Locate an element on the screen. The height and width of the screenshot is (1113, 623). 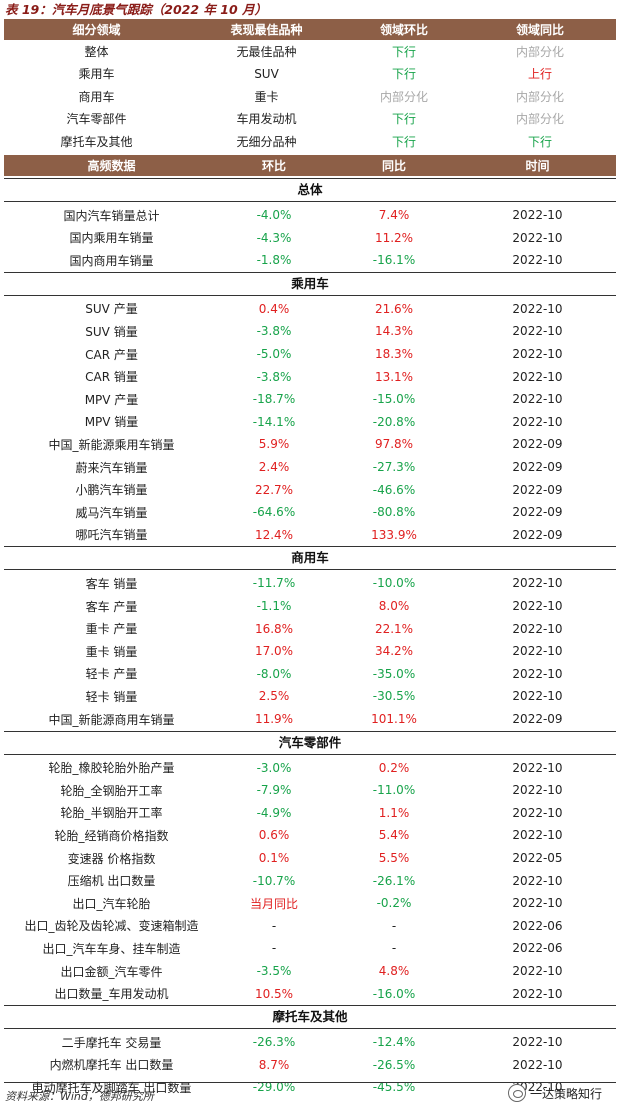
summary-cell: 摩托车及其他 is located at coordinates (96, 141).